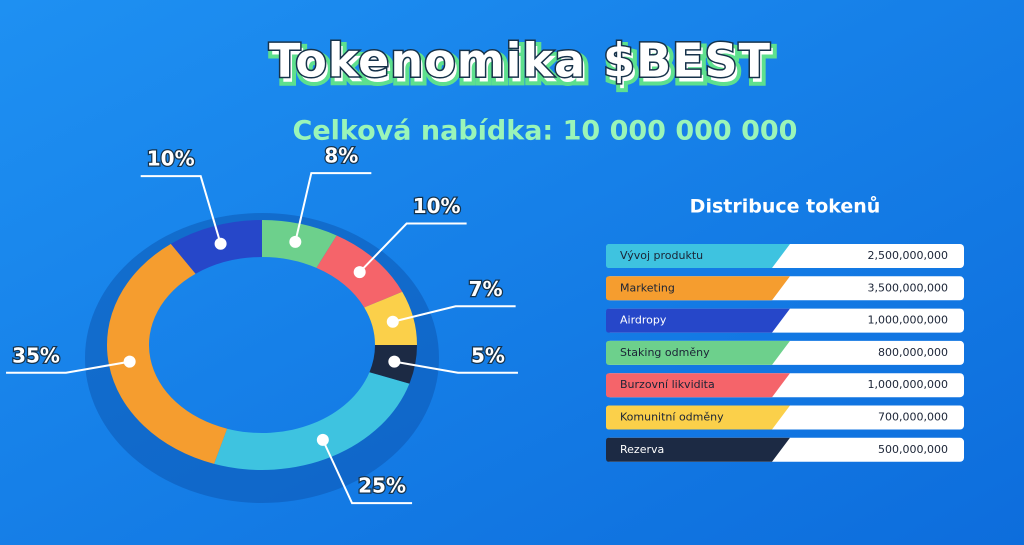 This screenshot has width=1024, height=545. I want to click on amount: 3,500,000,000, so click(908, 287).